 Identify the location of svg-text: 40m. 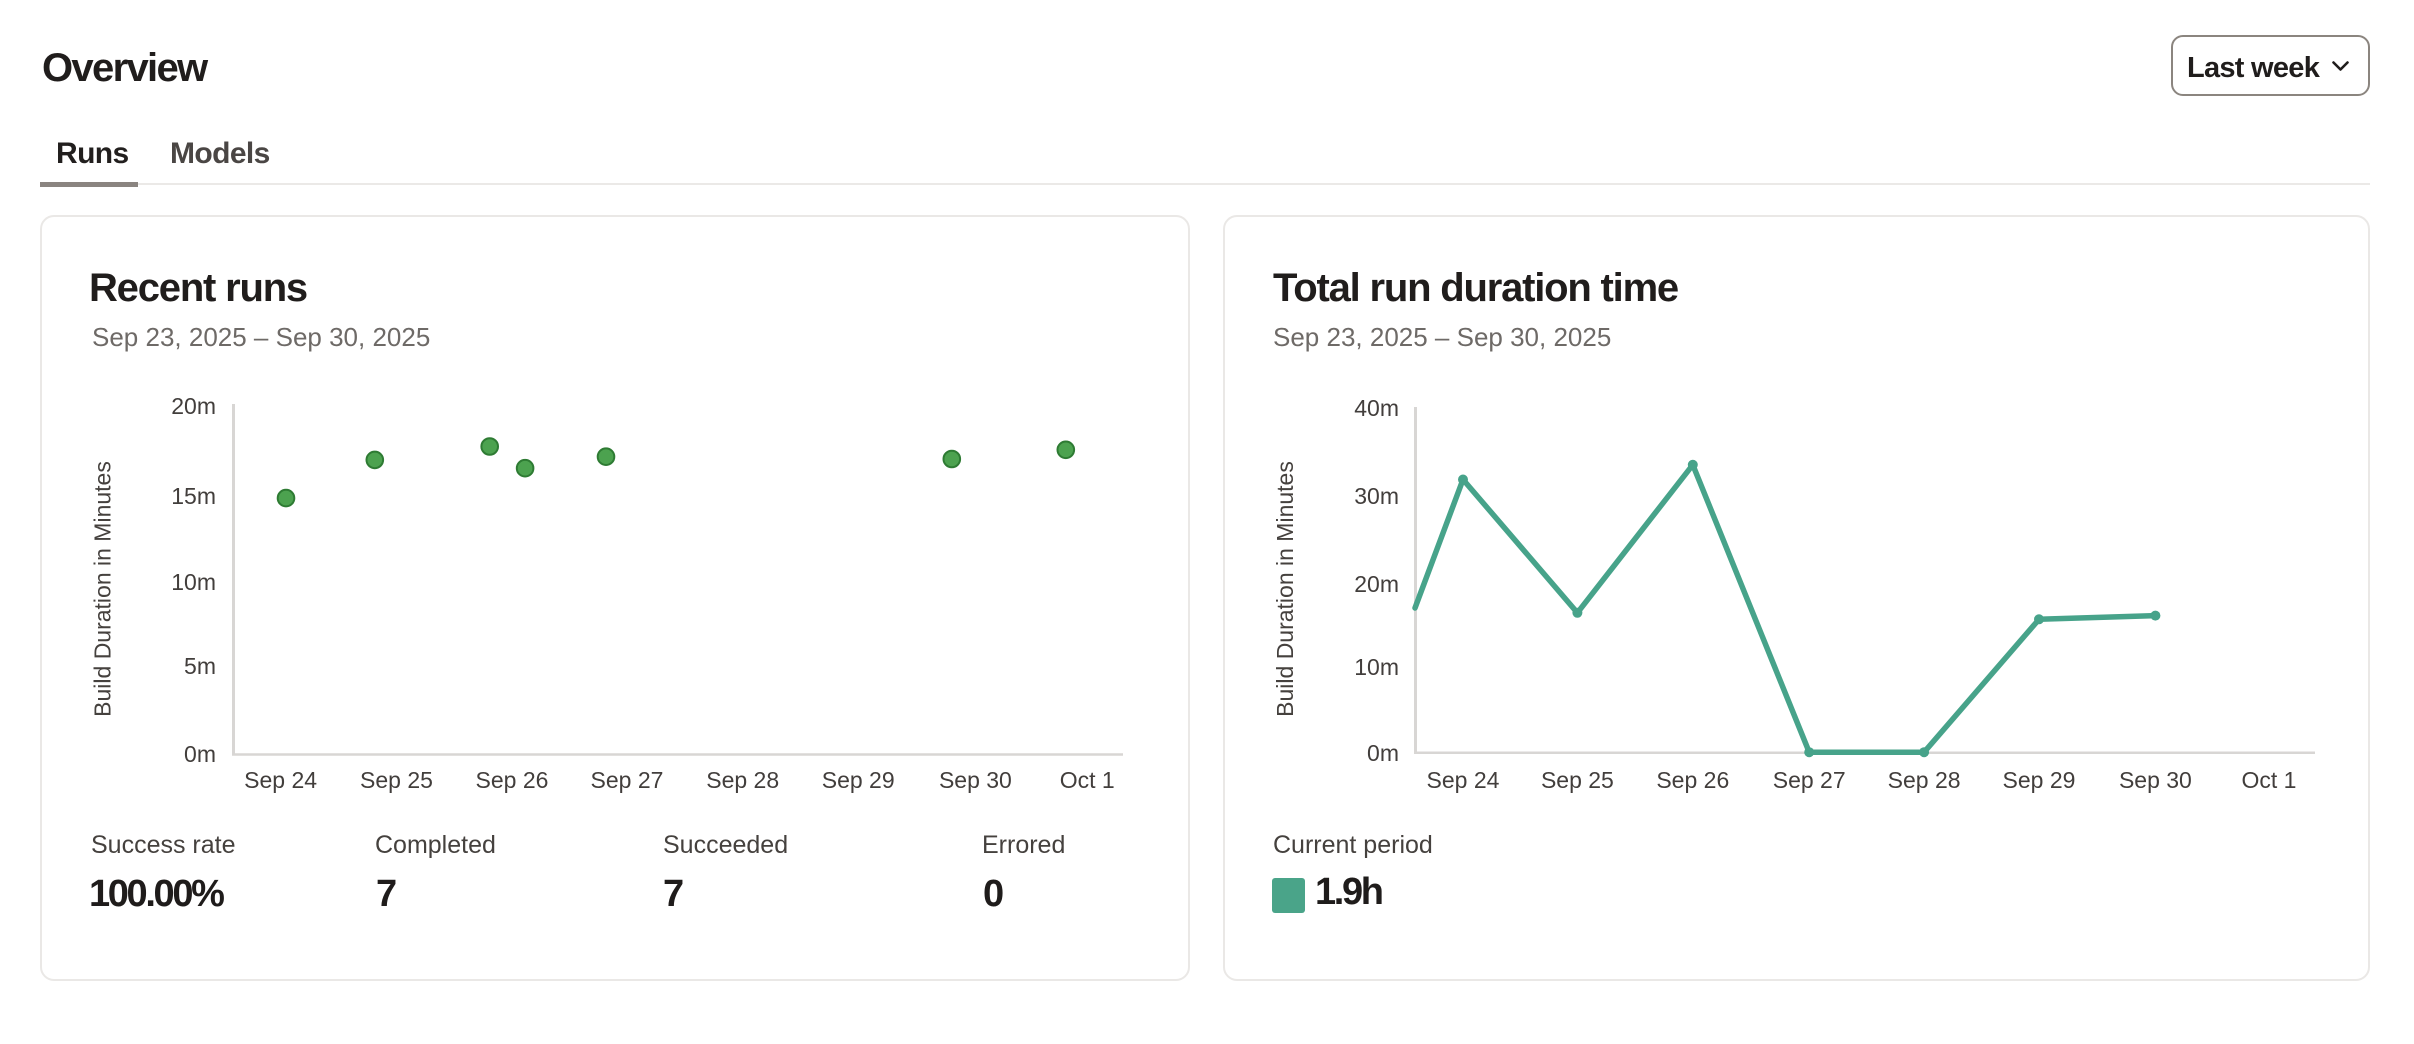
(1376, 408).